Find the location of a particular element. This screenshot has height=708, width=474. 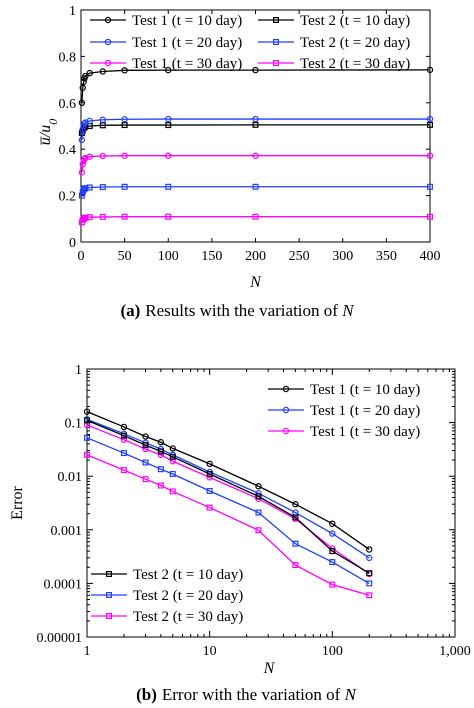

x-tick-label: 10 is located at coordinates (210, 651).